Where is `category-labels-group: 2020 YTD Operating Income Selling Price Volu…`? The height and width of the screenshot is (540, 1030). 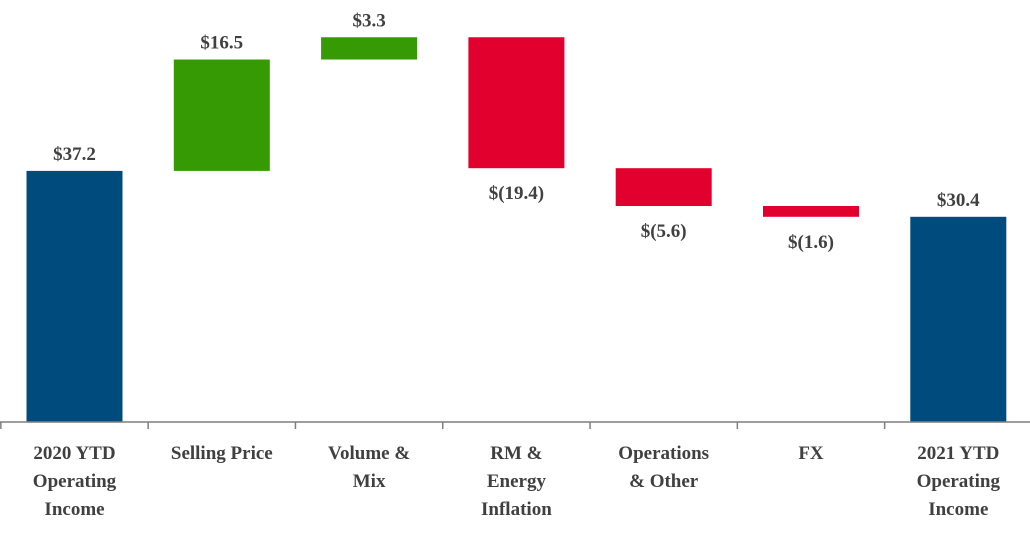
category-labels-group: 2020 YTD Operating Income Selling Price Volu… is located at coordinates (517, 481).